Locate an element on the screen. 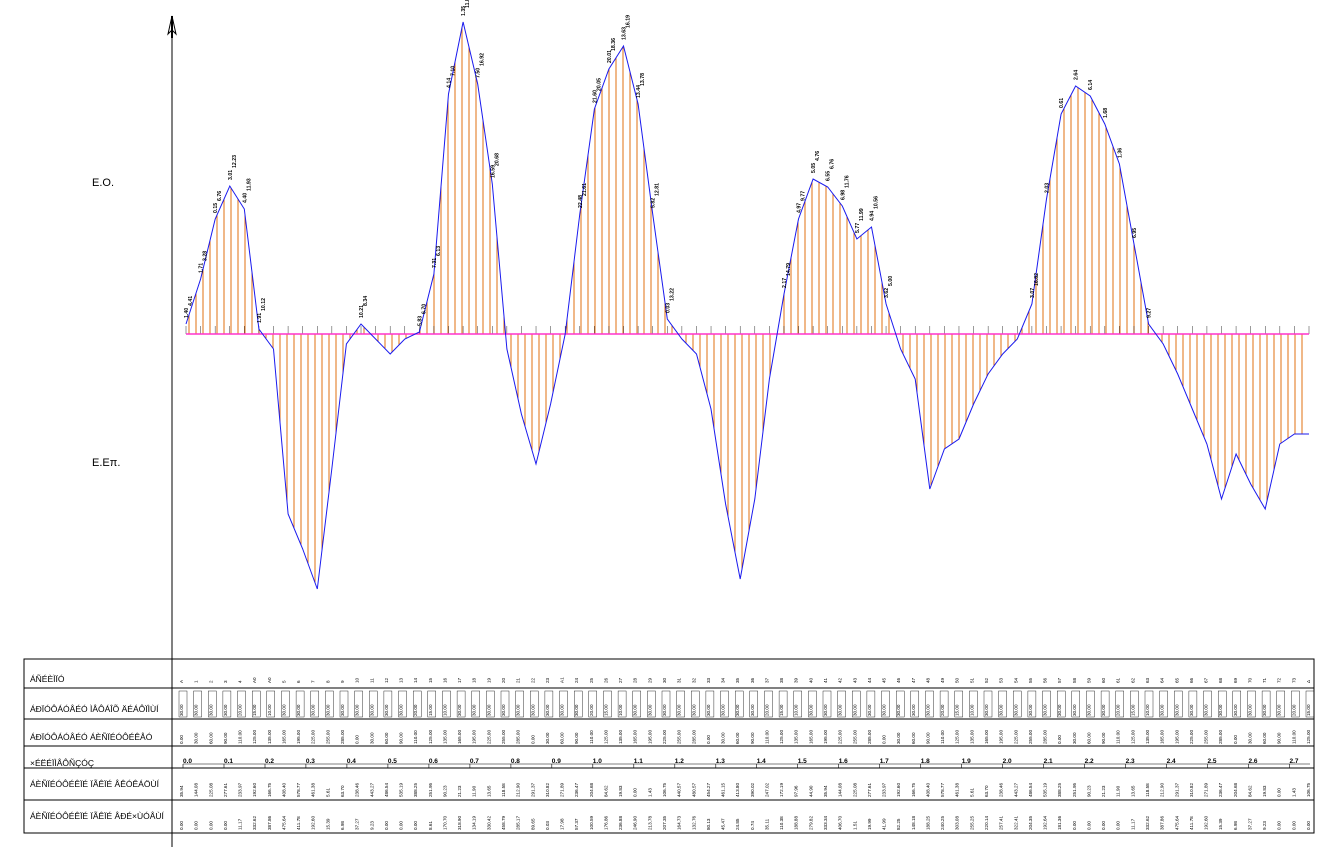  station-name-cell: 44 is located at coordinates (869, 680).